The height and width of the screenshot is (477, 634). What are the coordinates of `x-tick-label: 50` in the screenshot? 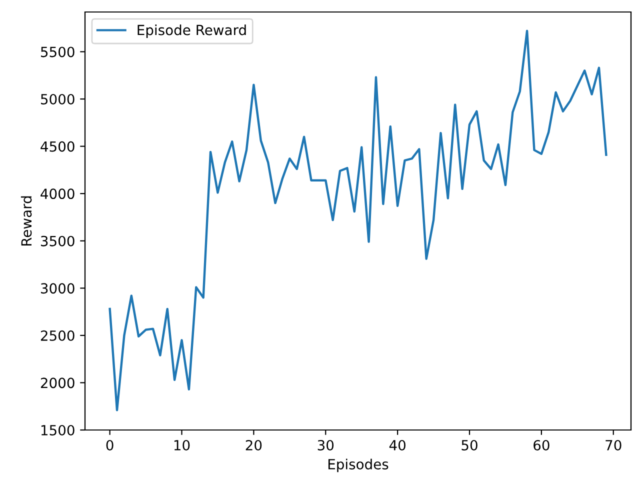 It's located at (470, 445).